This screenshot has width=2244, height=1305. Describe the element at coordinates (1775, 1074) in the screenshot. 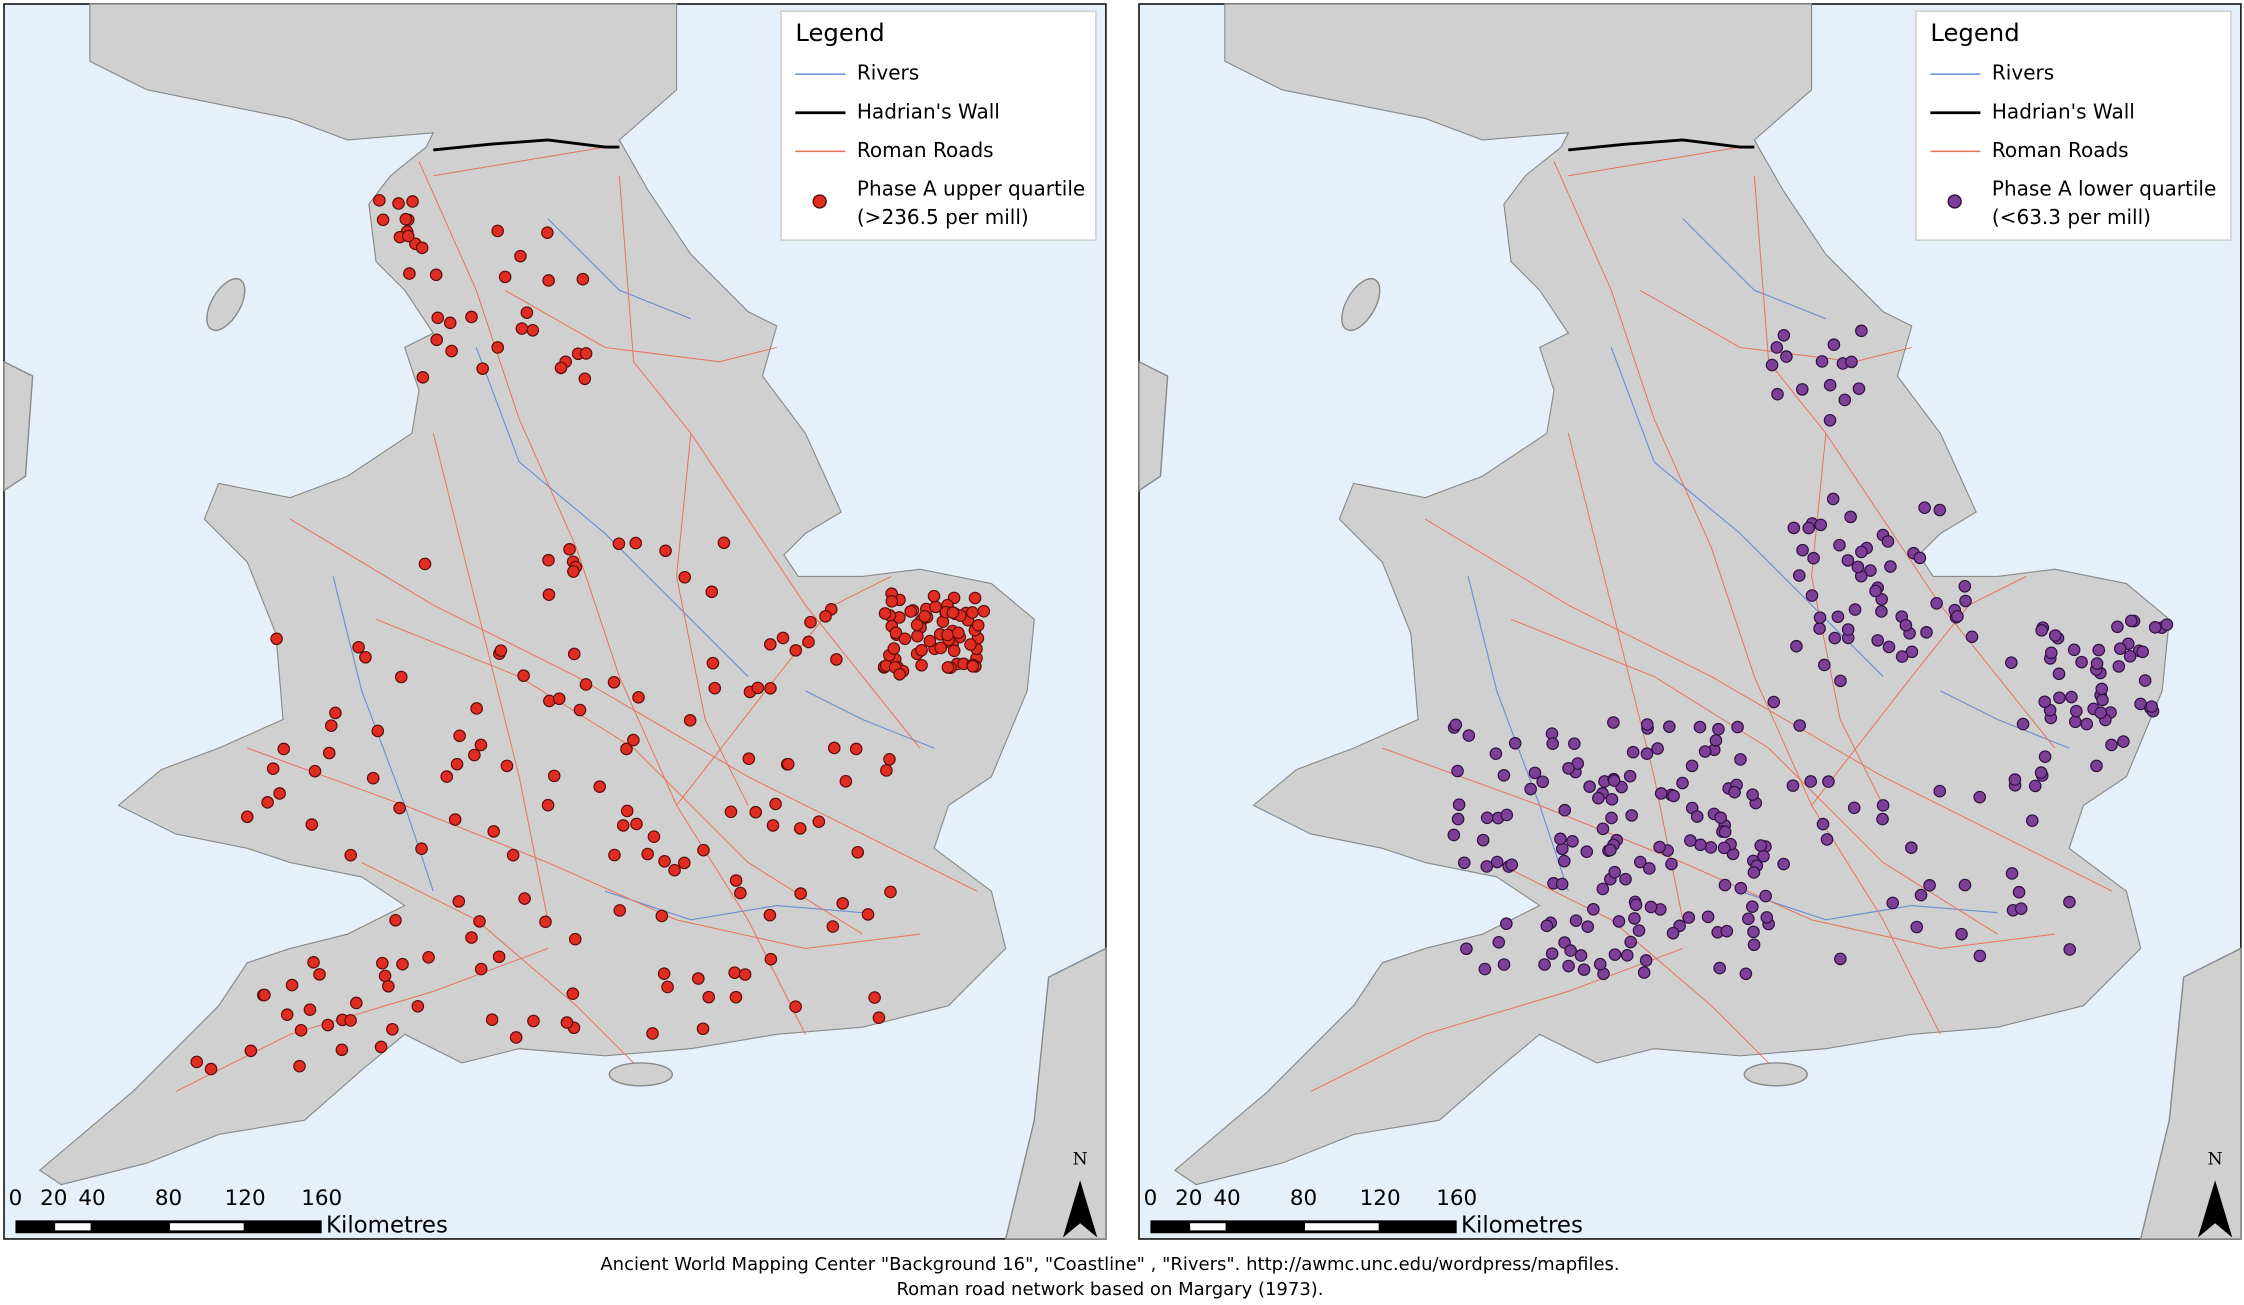

I see `isle-of-wight` at that location.